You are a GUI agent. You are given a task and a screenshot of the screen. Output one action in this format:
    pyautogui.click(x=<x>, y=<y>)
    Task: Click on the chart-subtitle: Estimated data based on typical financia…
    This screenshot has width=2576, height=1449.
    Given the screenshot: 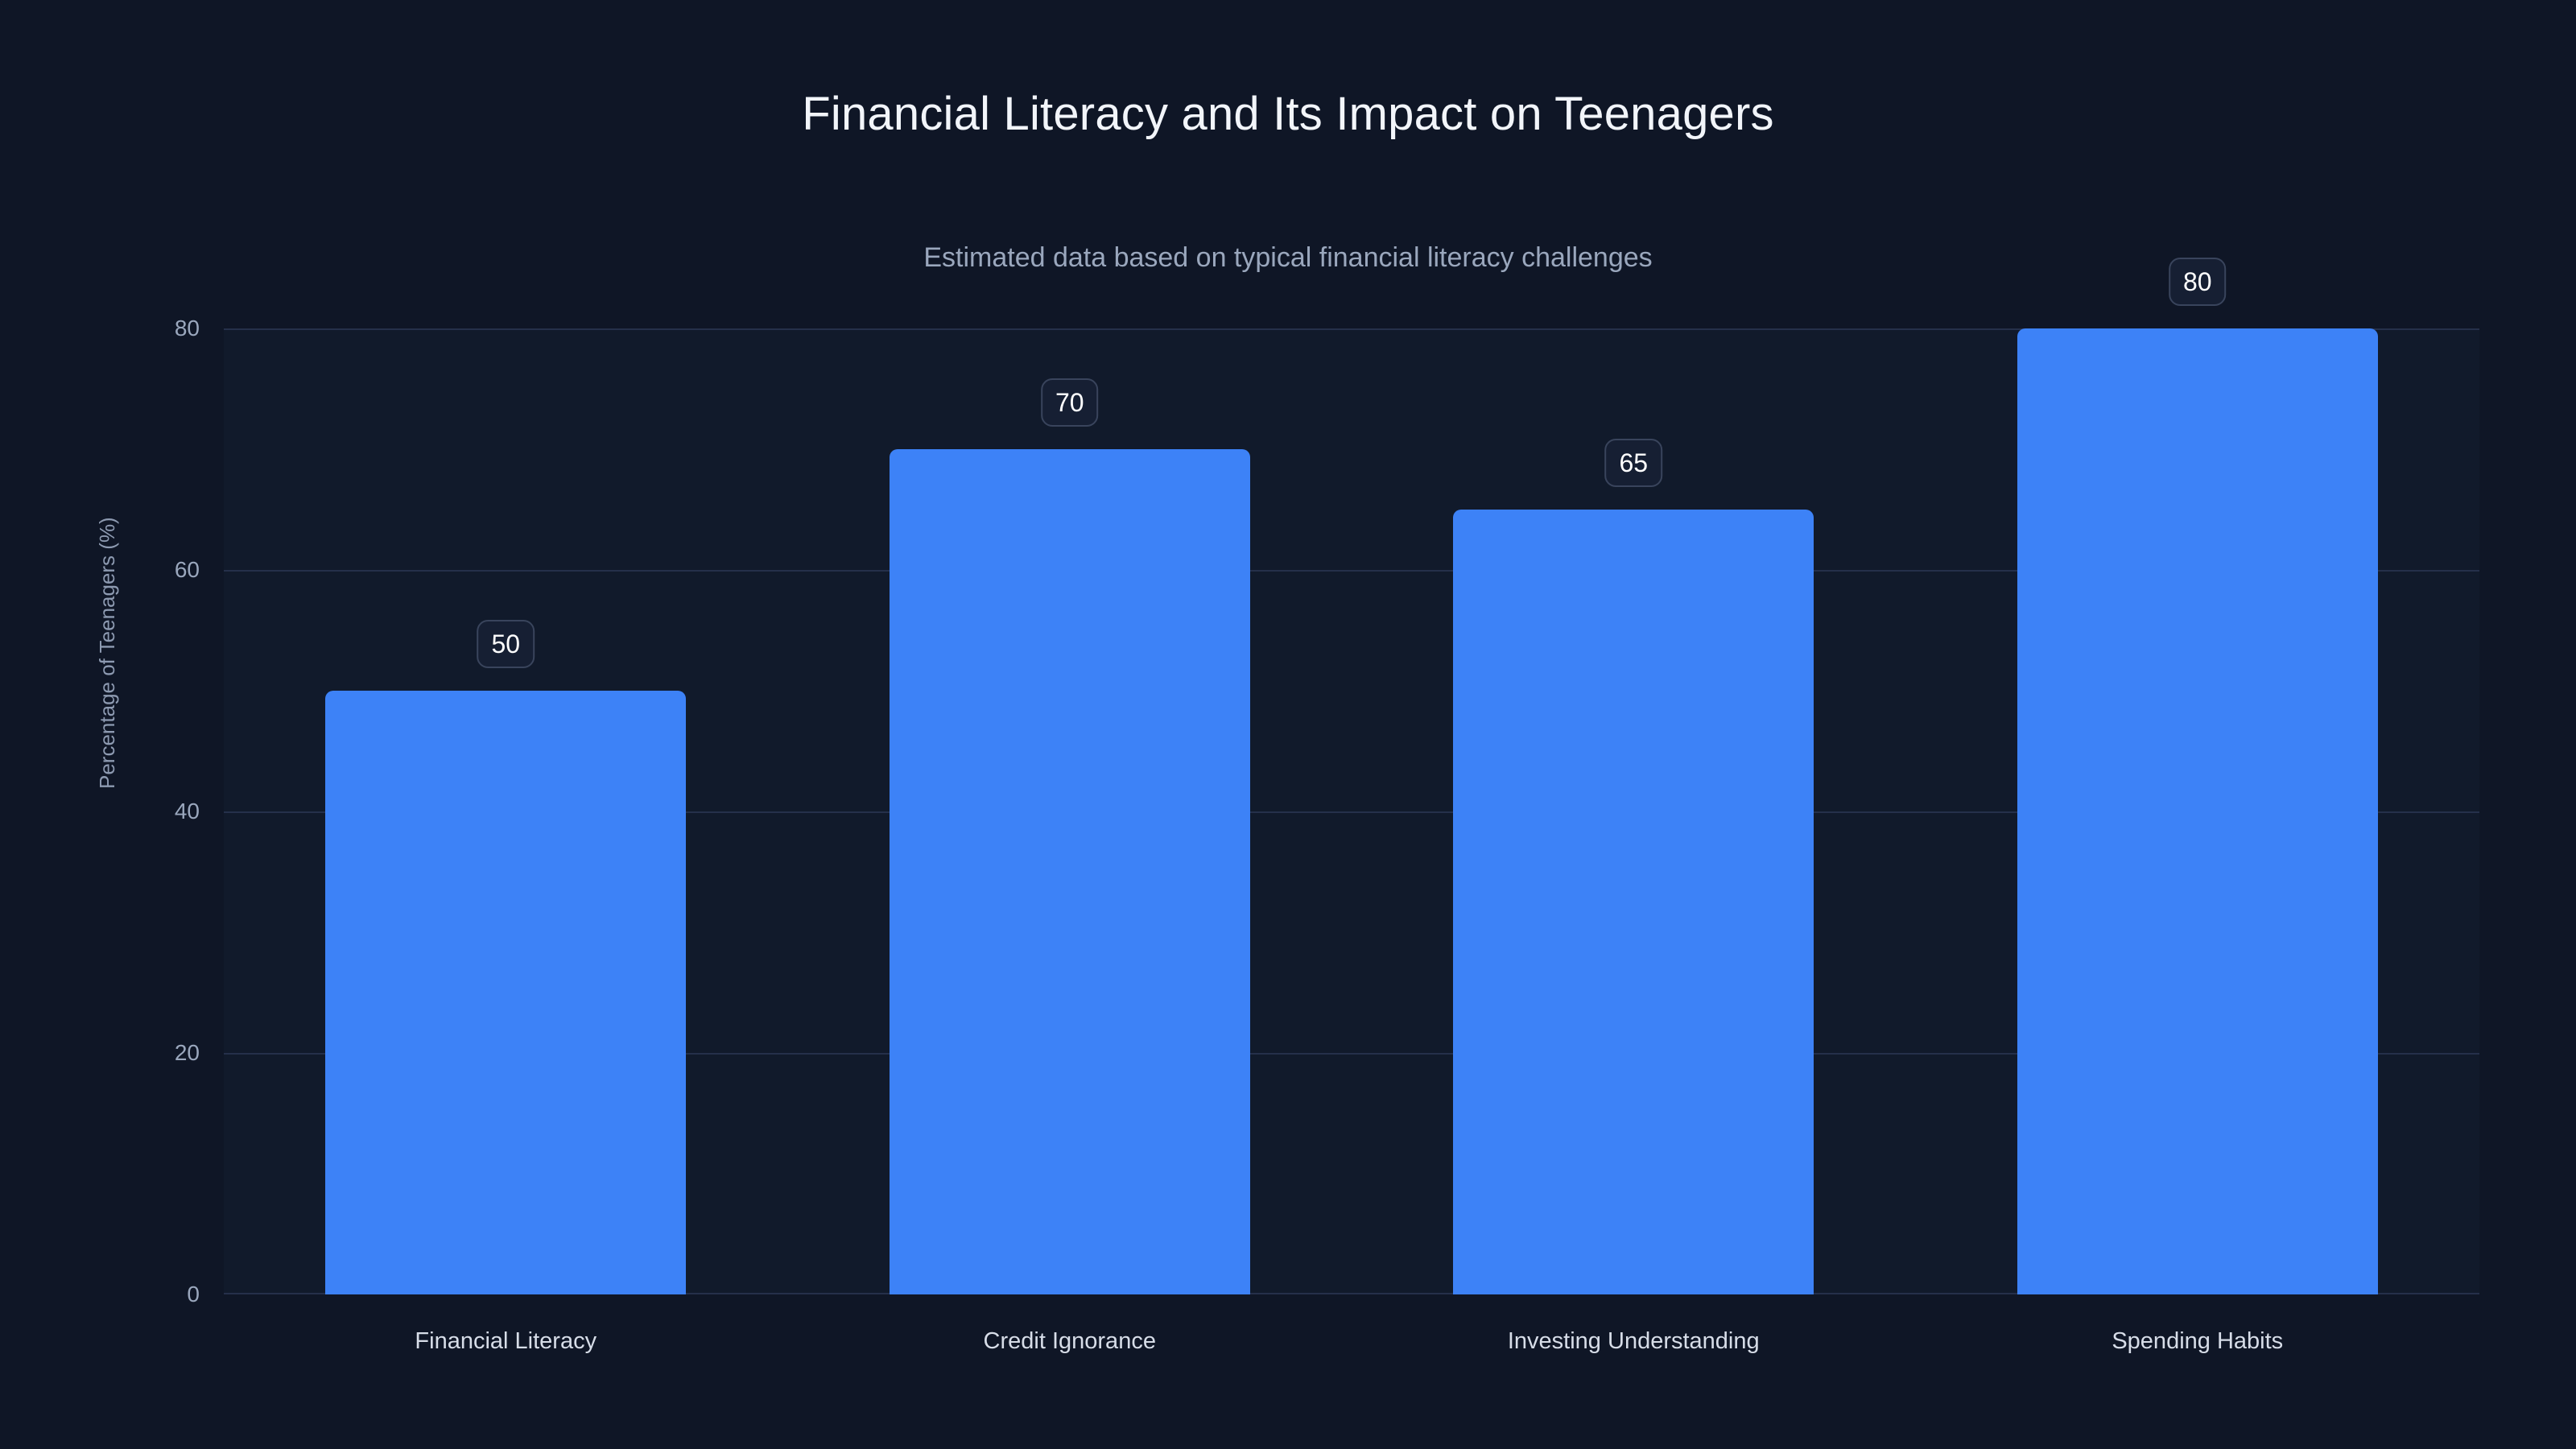 What is the action you would take?
    pyautogui.click(x=1288, y=257)
    